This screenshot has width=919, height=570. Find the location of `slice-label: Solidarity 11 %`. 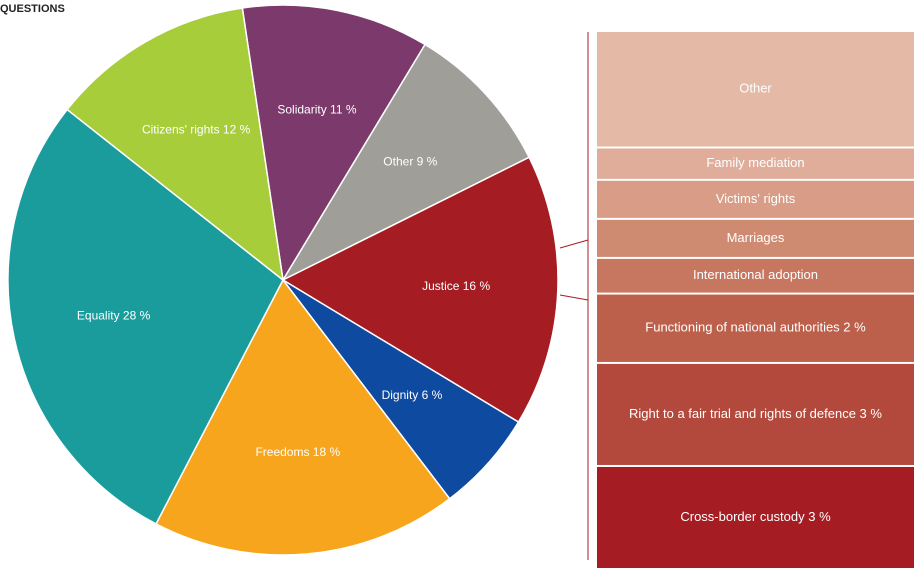

slice-label: Solidarity 11 % is located at coordinates (316, 109).